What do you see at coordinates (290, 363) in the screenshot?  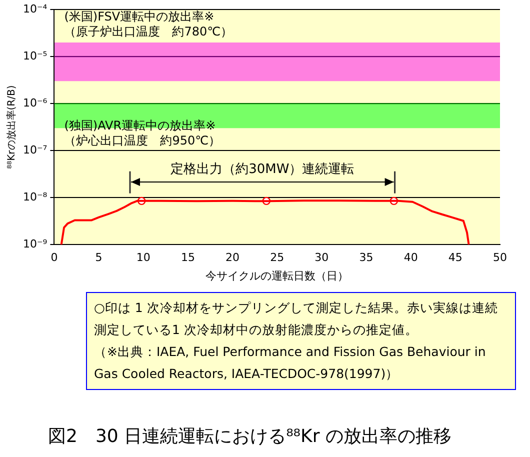 I see `text: （※出典：IAEA, Fuel Performance and Fission Gas Behaviour in Gas Cooled Reactors, IAEA-TECDOC-978(1997)）` at bounding box center [290, 363].